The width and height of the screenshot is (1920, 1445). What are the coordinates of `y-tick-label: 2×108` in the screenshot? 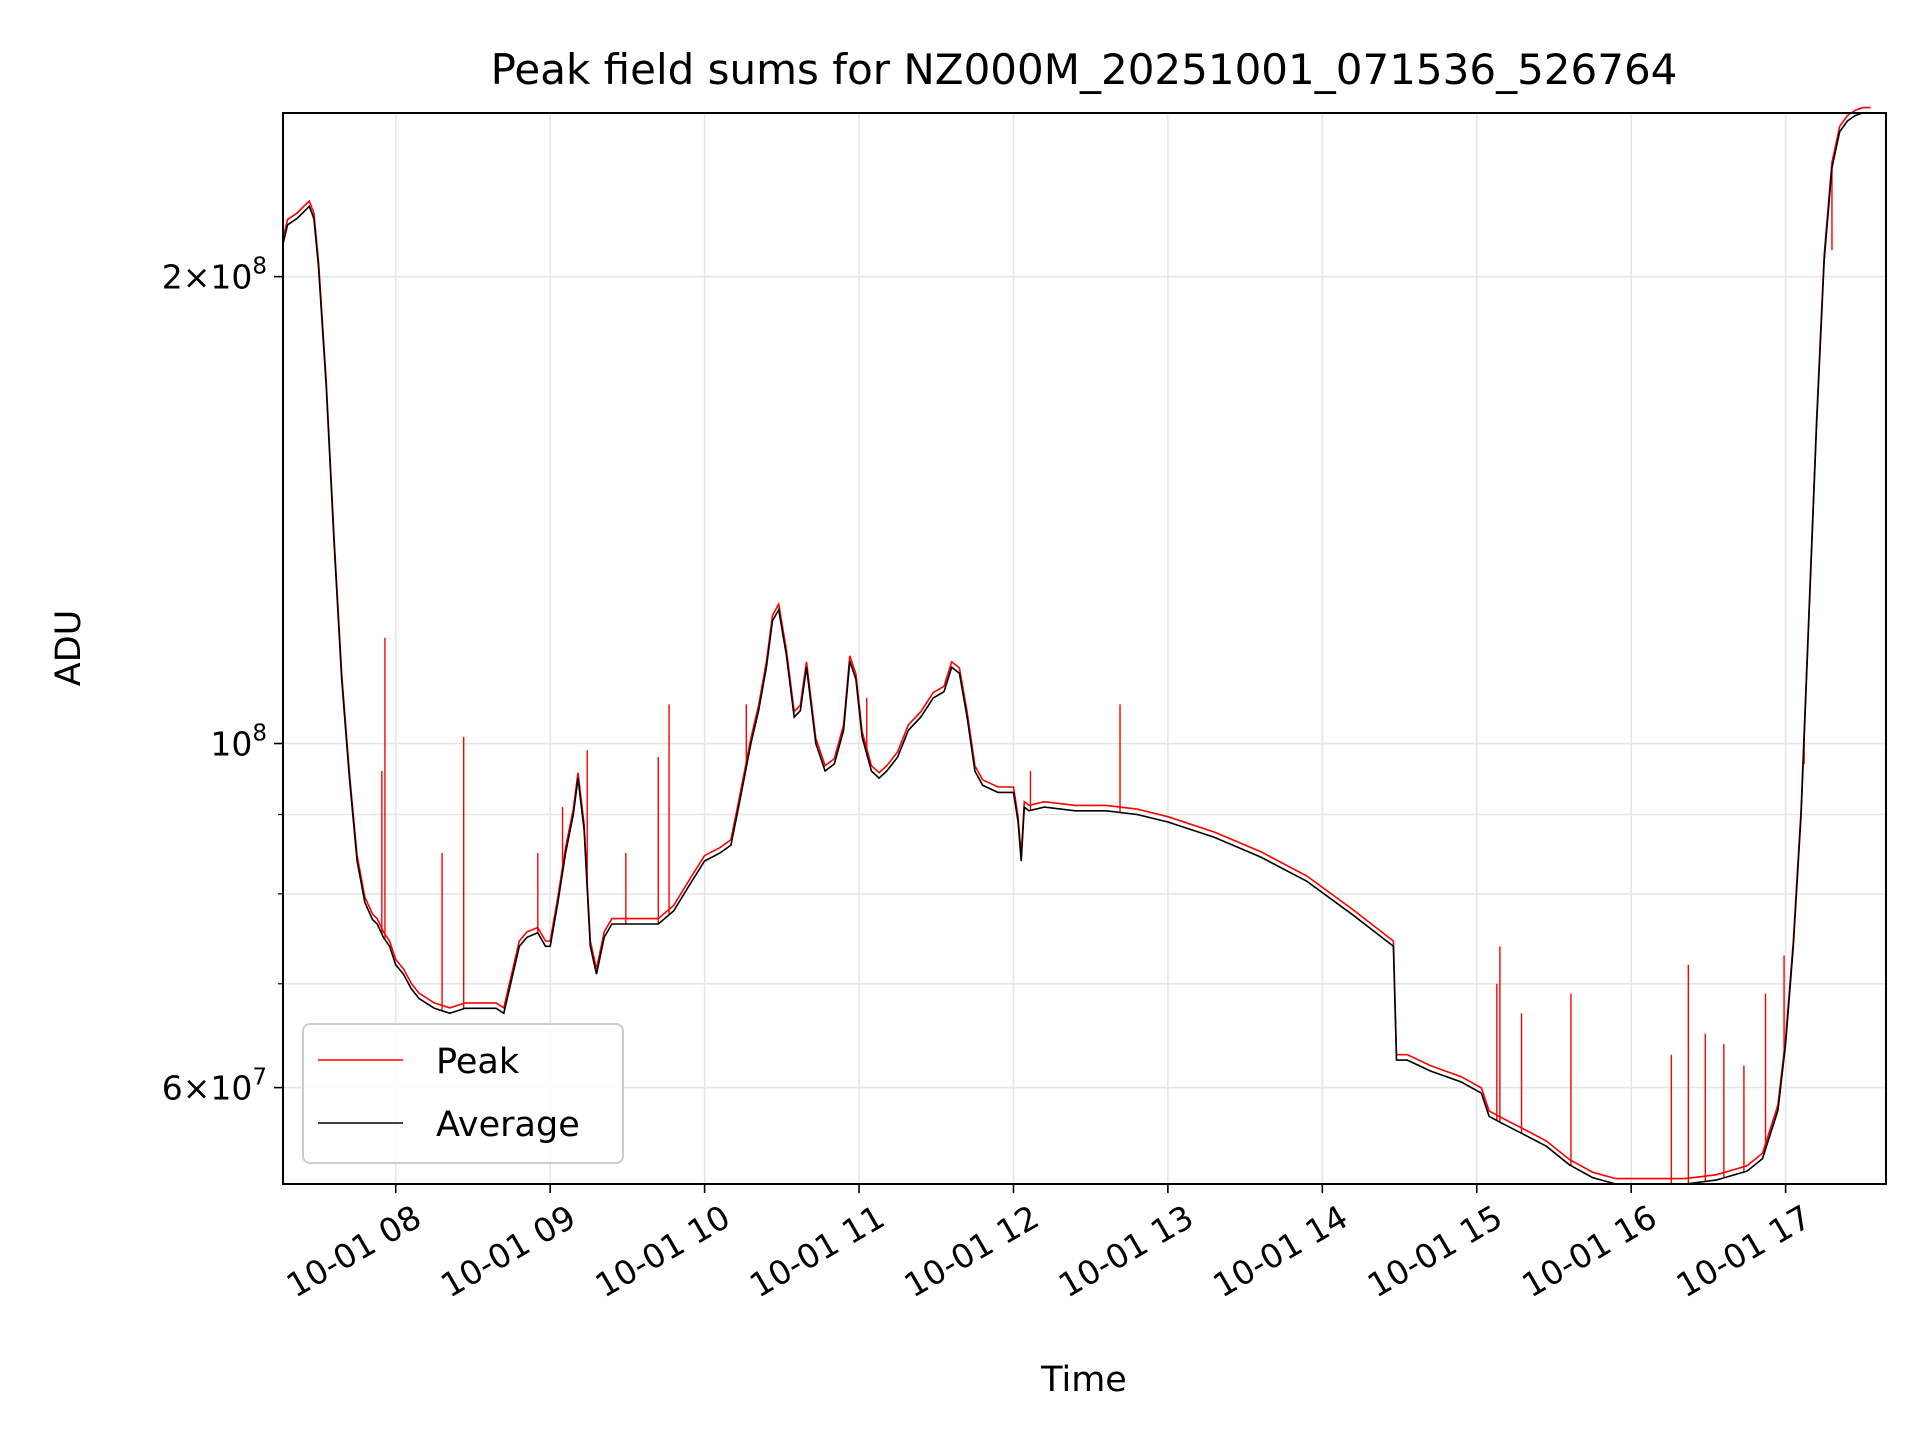 It's located at (214, 275).